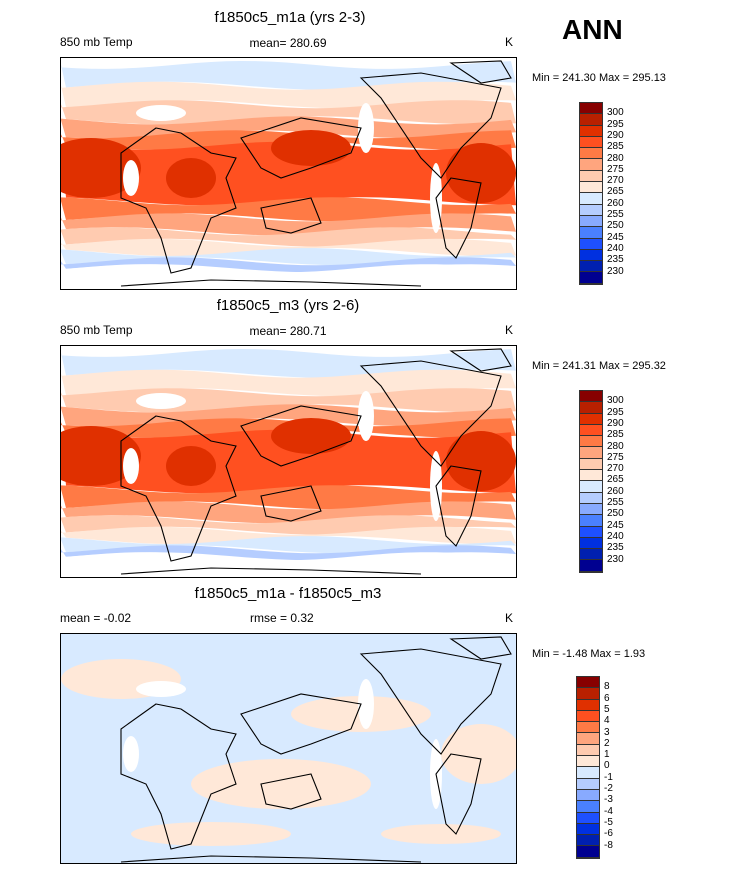 This screenshot has height=872, width=733. I want to click on colorbar-label: -3, so click(608, 800).